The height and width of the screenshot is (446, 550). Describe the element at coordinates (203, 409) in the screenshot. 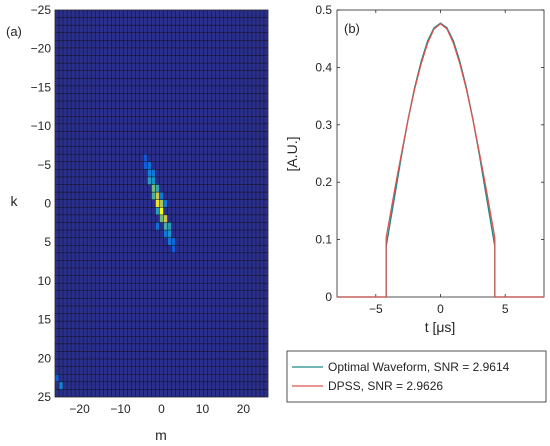

I see `heatmap-x-tick-label: 10` at that location.